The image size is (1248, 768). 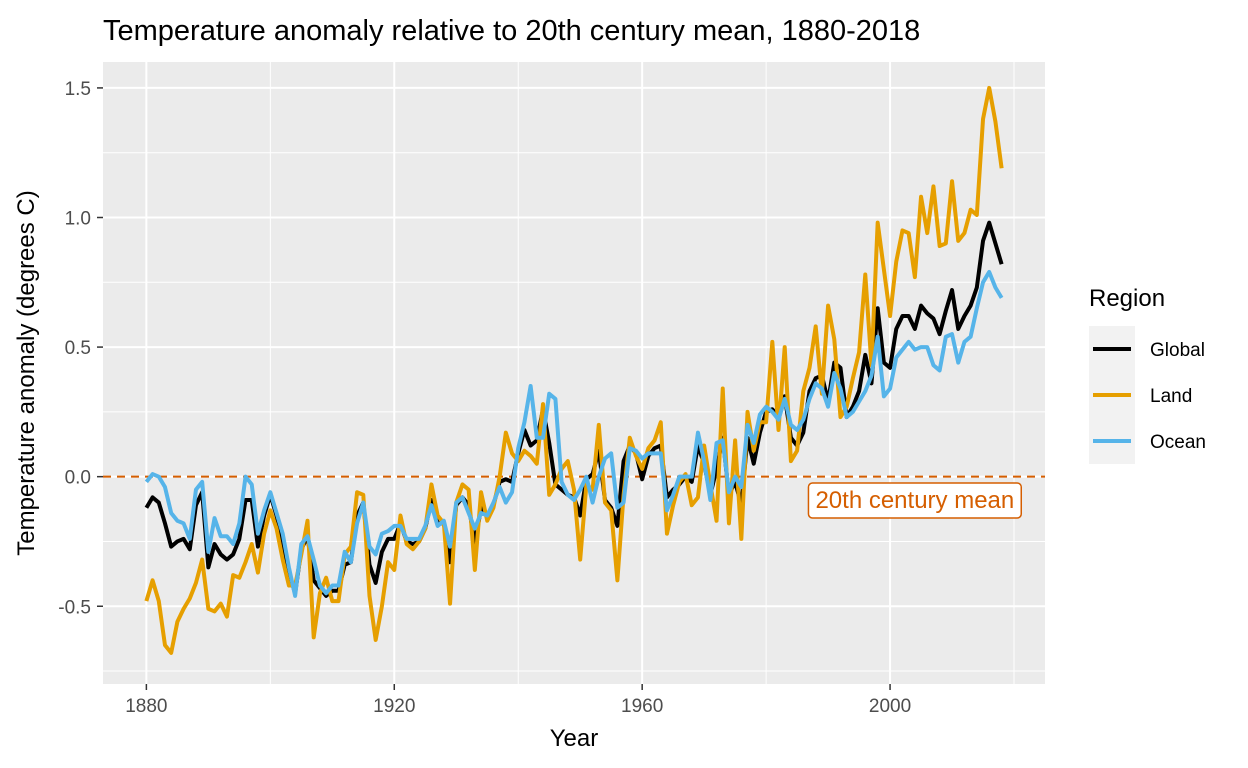 What do you see at coordinates (642, 706) in the screenshot?
I see `x-tick-label: 1960` at bounding box center [642, 706].